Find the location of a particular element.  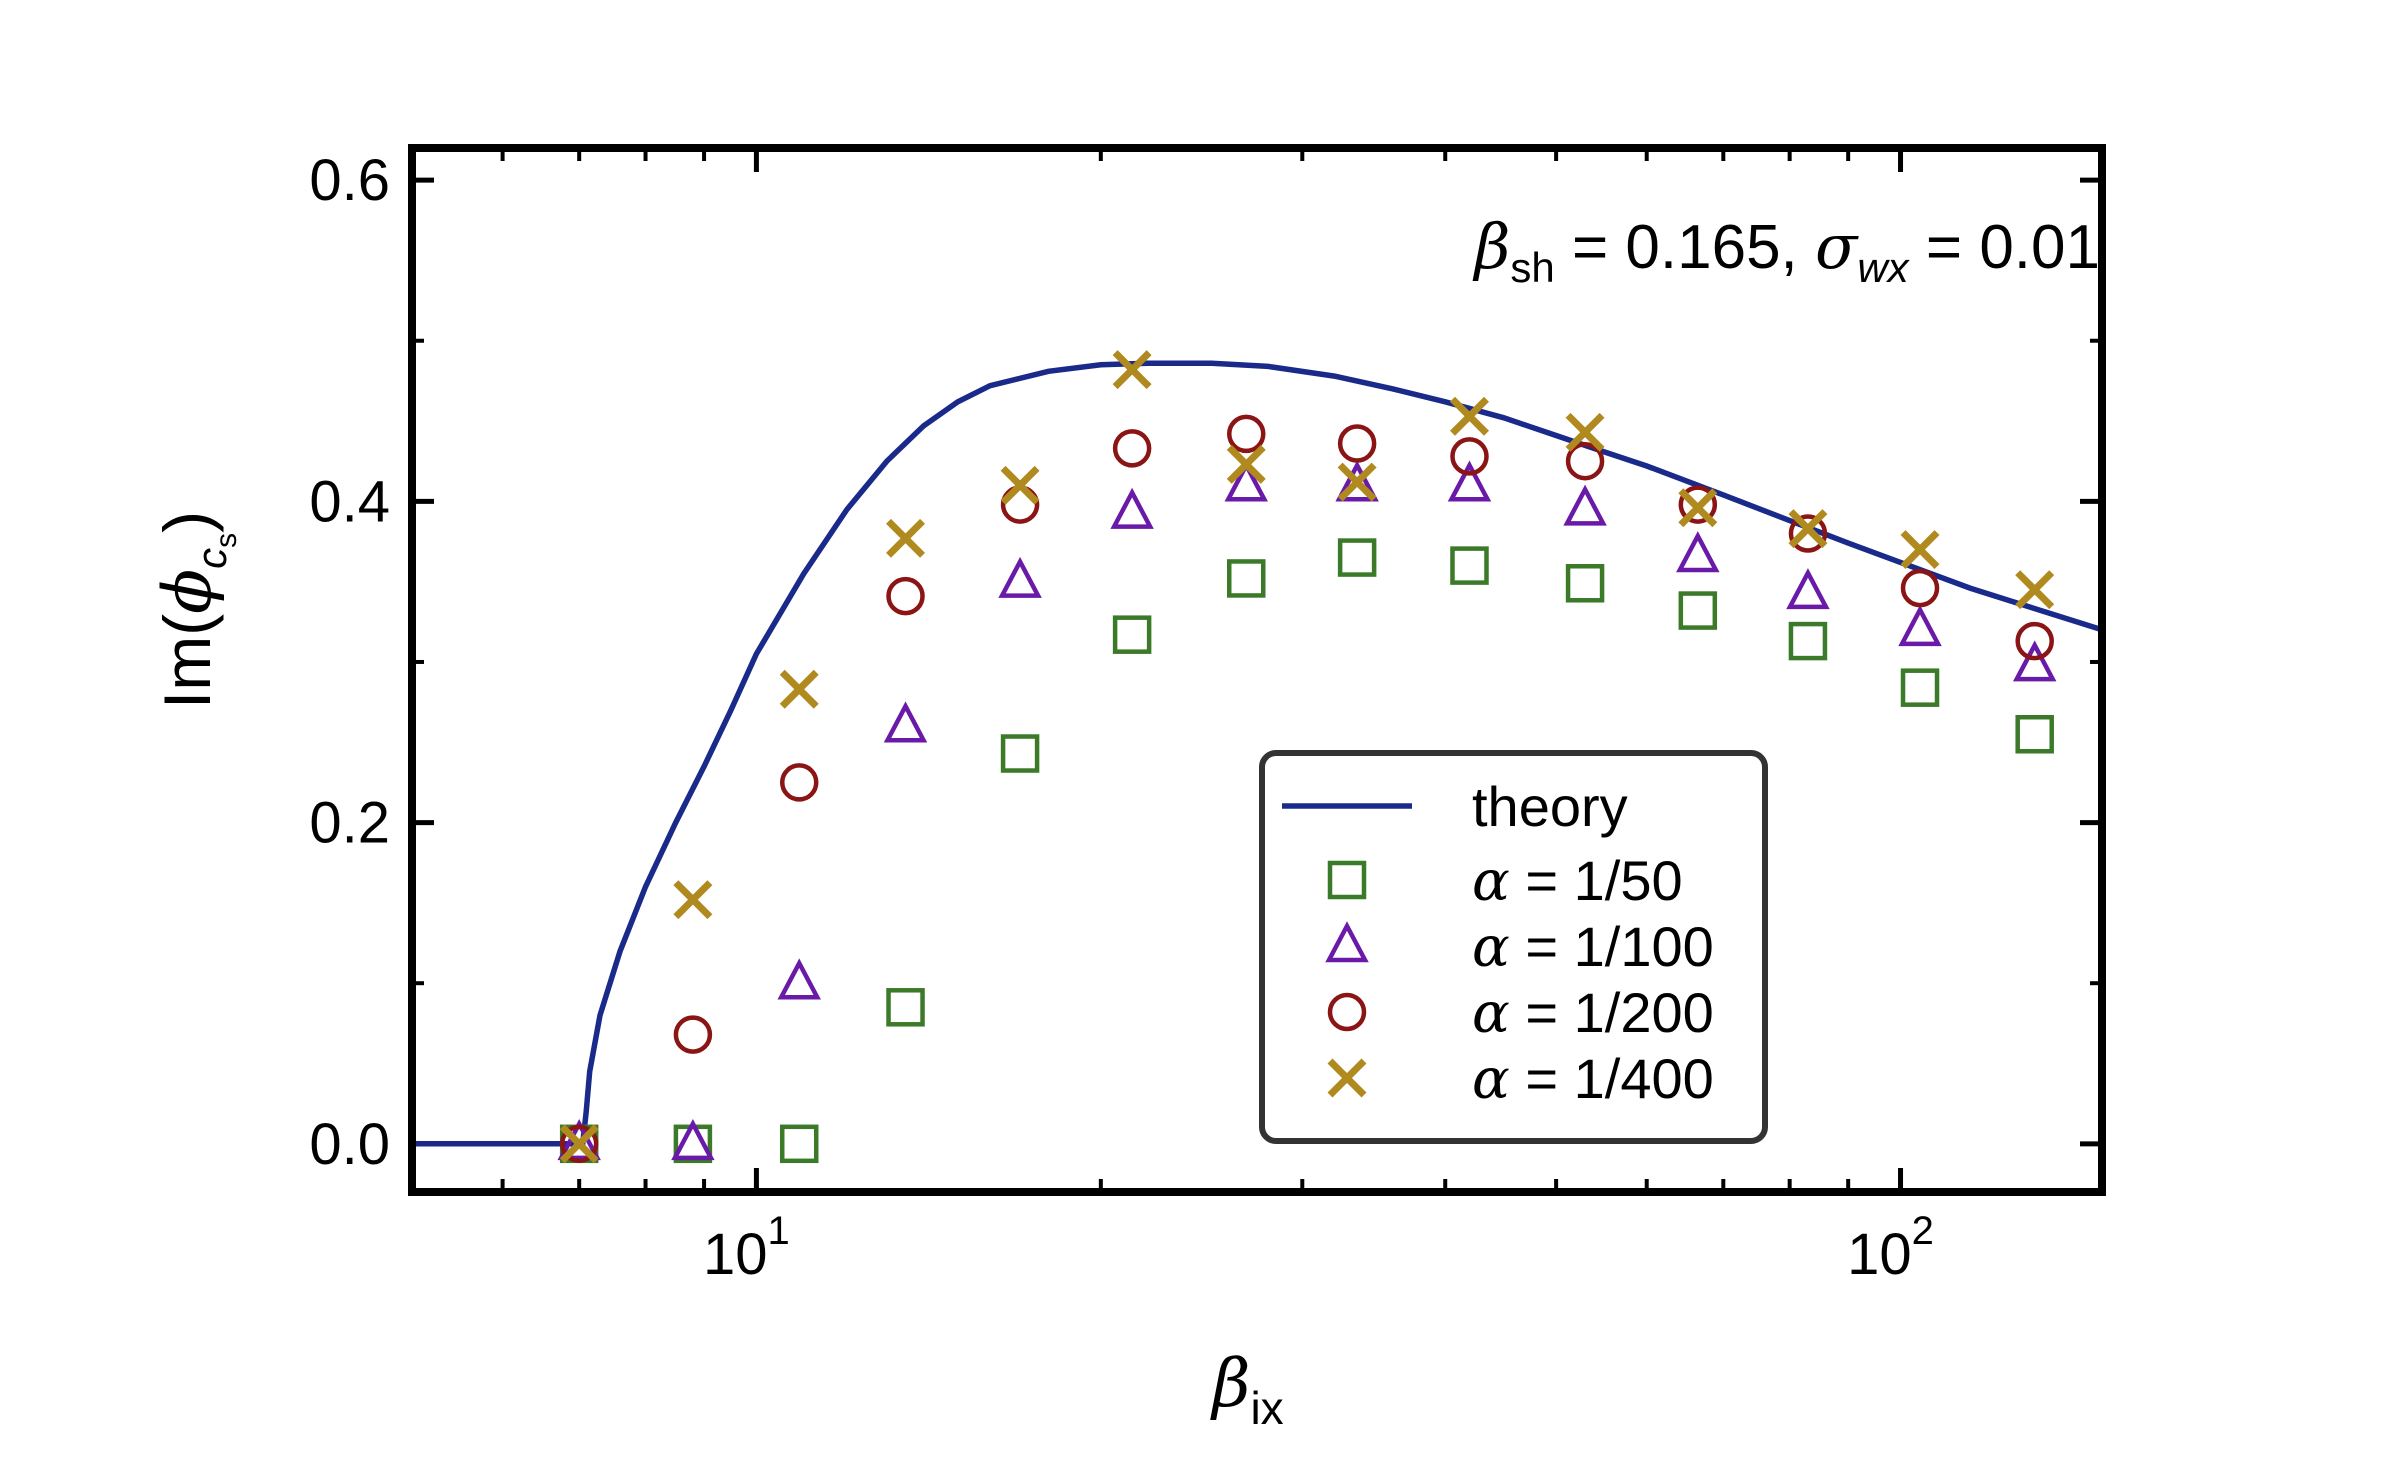

x-tick-label: 10¹ is located at coordinates (746, 1248).